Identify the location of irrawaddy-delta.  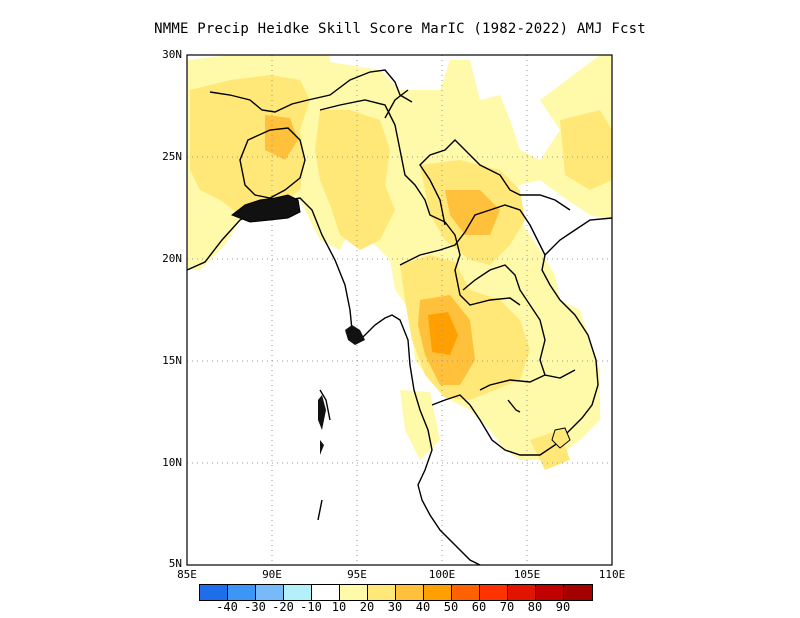
(355, 335).